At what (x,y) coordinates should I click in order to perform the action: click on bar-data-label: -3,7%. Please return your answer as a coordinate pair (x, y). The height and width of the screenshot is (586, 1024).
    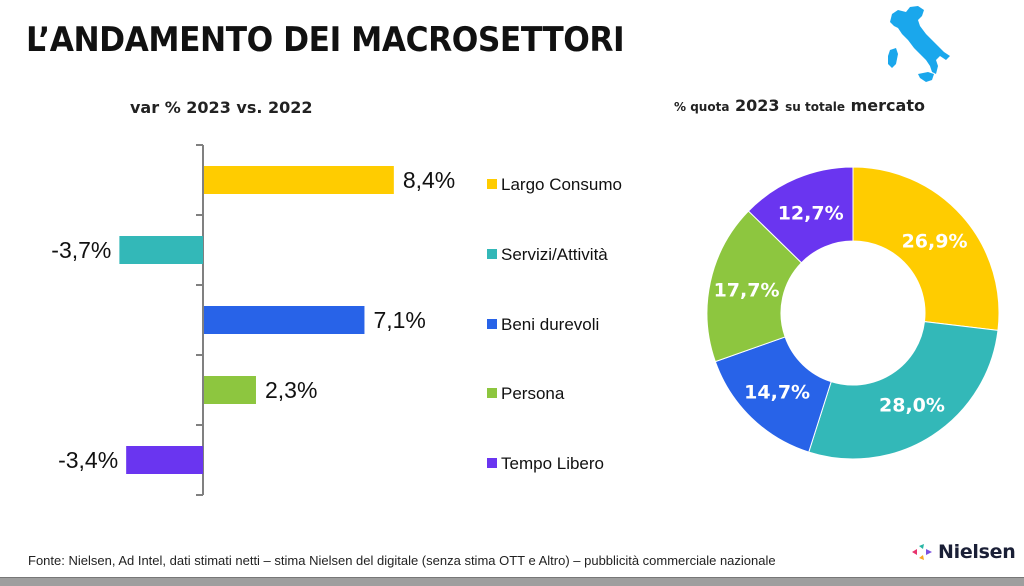
    Looking at the image, I should click on (81, 250).